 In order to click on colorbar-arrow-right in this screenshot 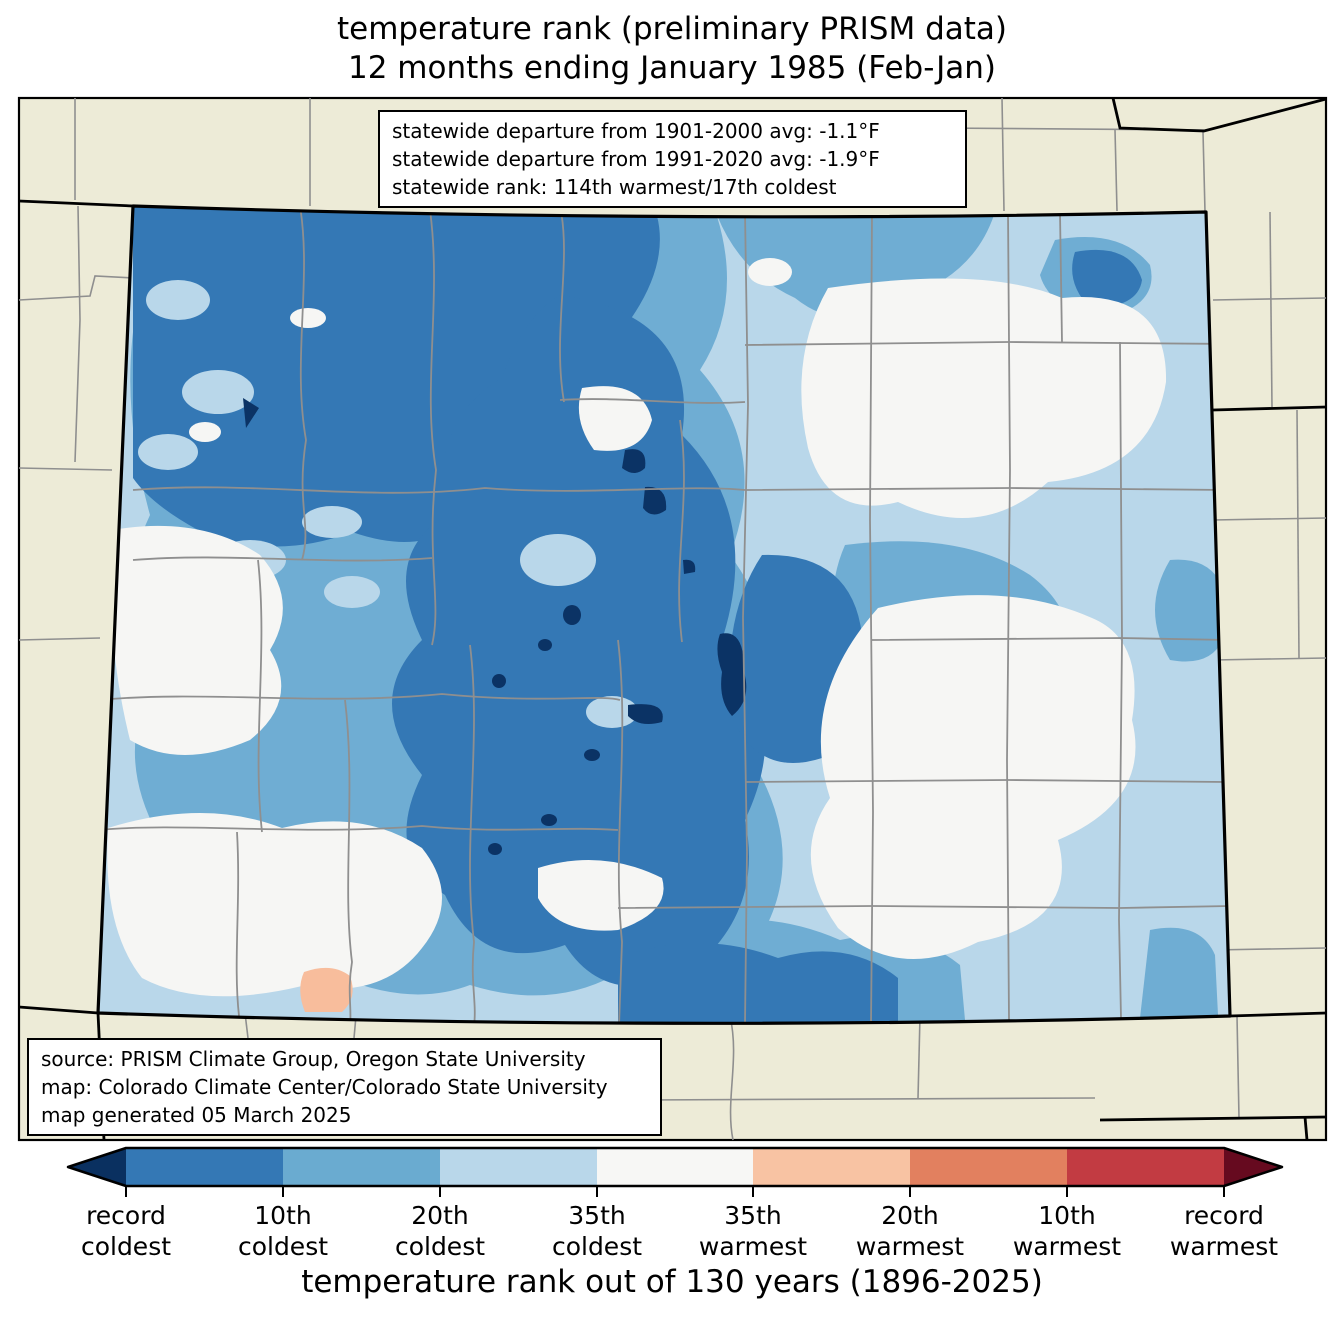, I will do `click(1253, 1167)`.